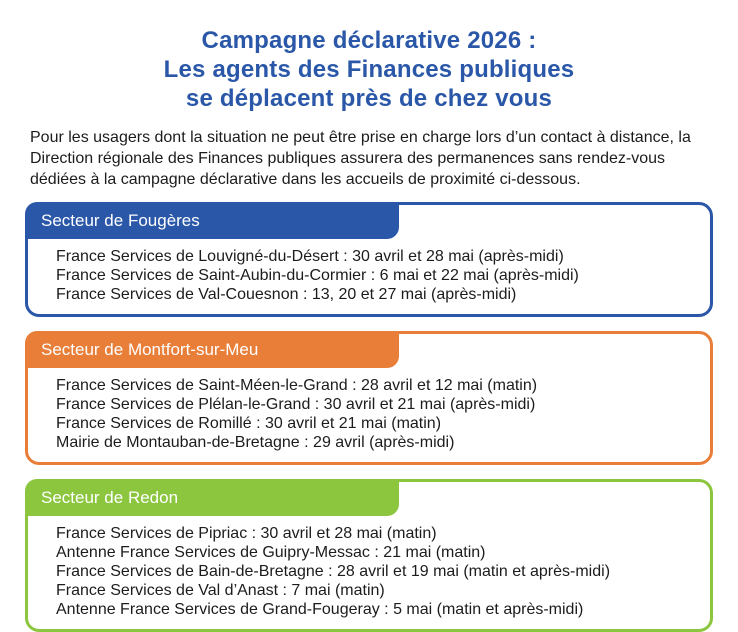 The width and height of the screenshot is (738, 632). Describe the element at coordinates (369, 98) in the screenshot. I see `title-line: se déplacent près de chez vous` at that location.